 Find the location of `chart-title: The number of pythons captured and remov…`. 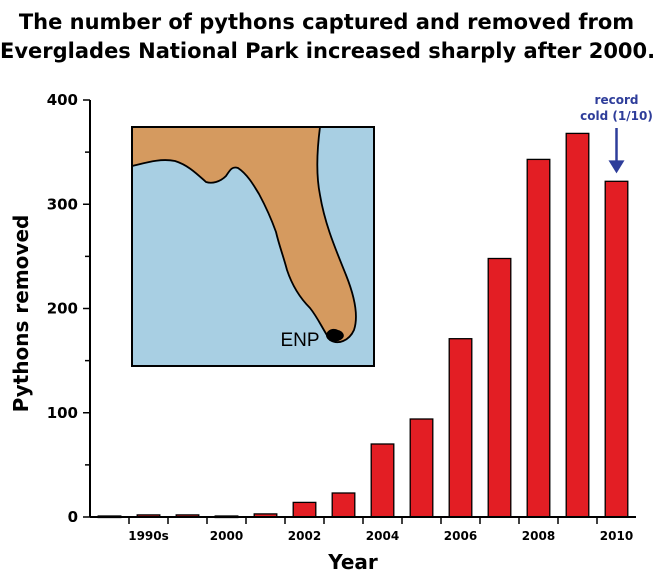

chart-title: The number of pythons captured and remov… is located at coordinates (326, 37).